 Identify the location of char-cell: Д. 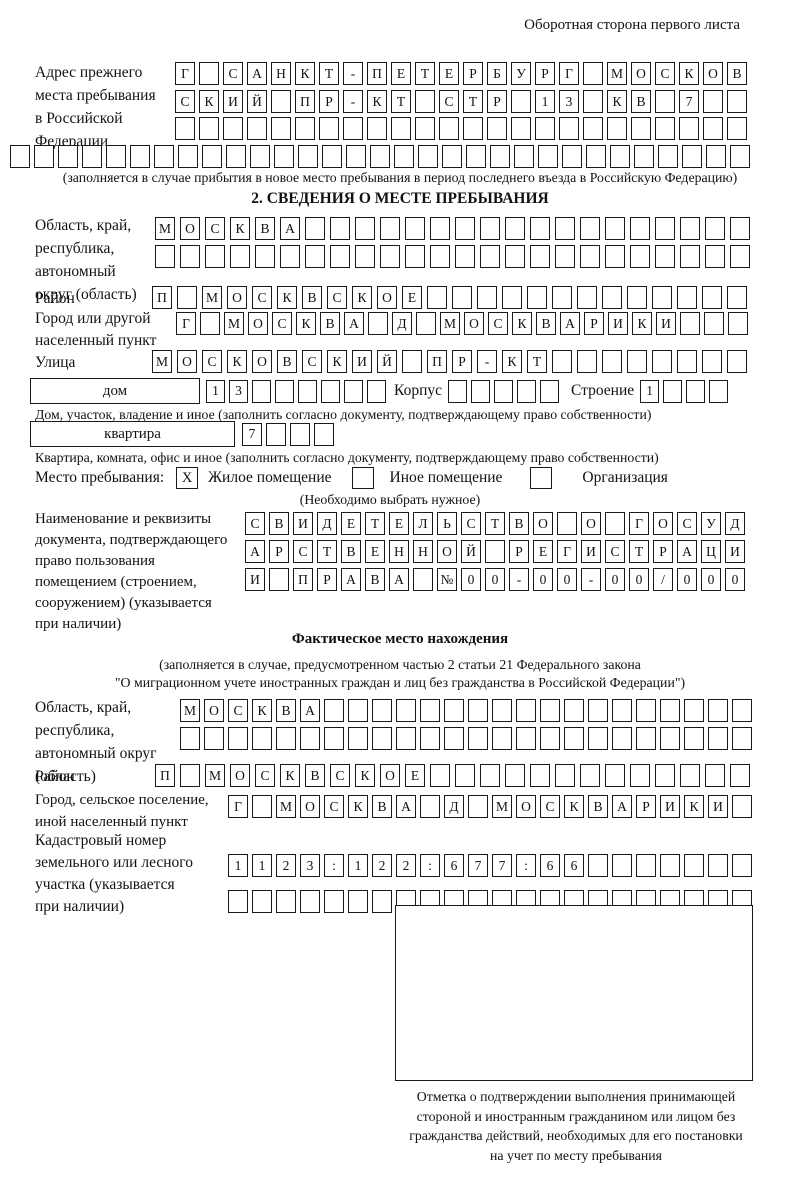
(327, 523).